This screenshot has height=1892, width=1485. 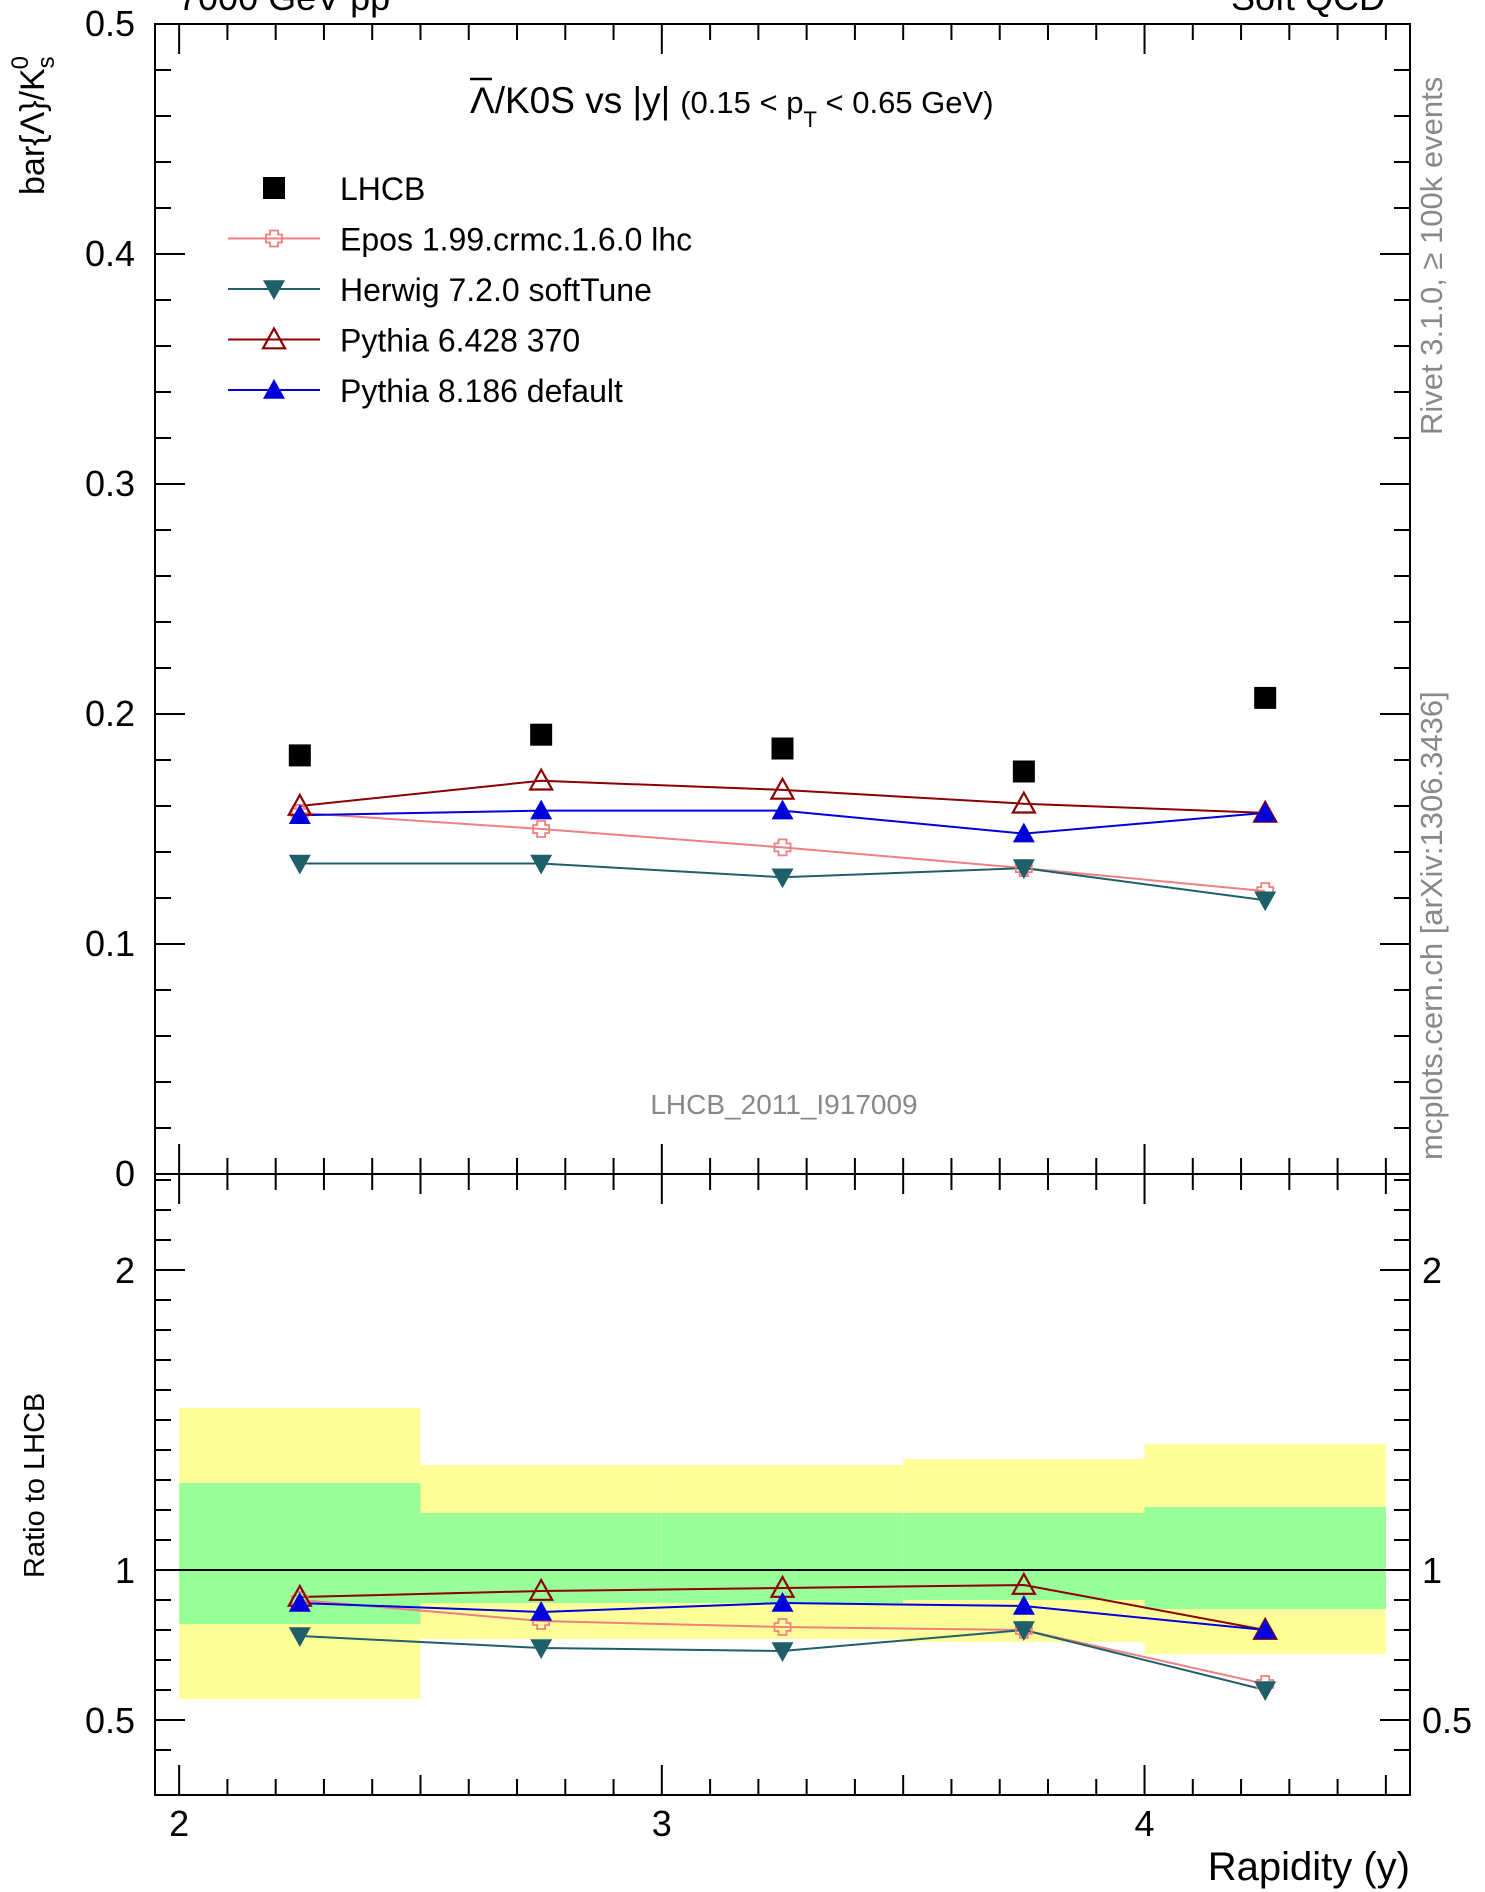 What do you see at coordinates (20, 62) in the screenshot?
I see `main-y-axis-label-sup: 0` at bounding box center [20, 62].